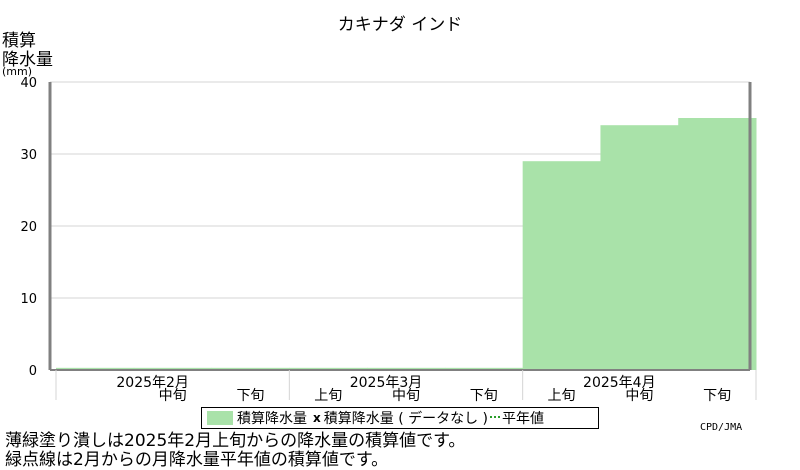 The height and width of the screenshot is (470, 800). What do you see at coordinates (152, 383) in the screenshot?
I see `month-label: 2025年2月` at bounding box center [152, 383].